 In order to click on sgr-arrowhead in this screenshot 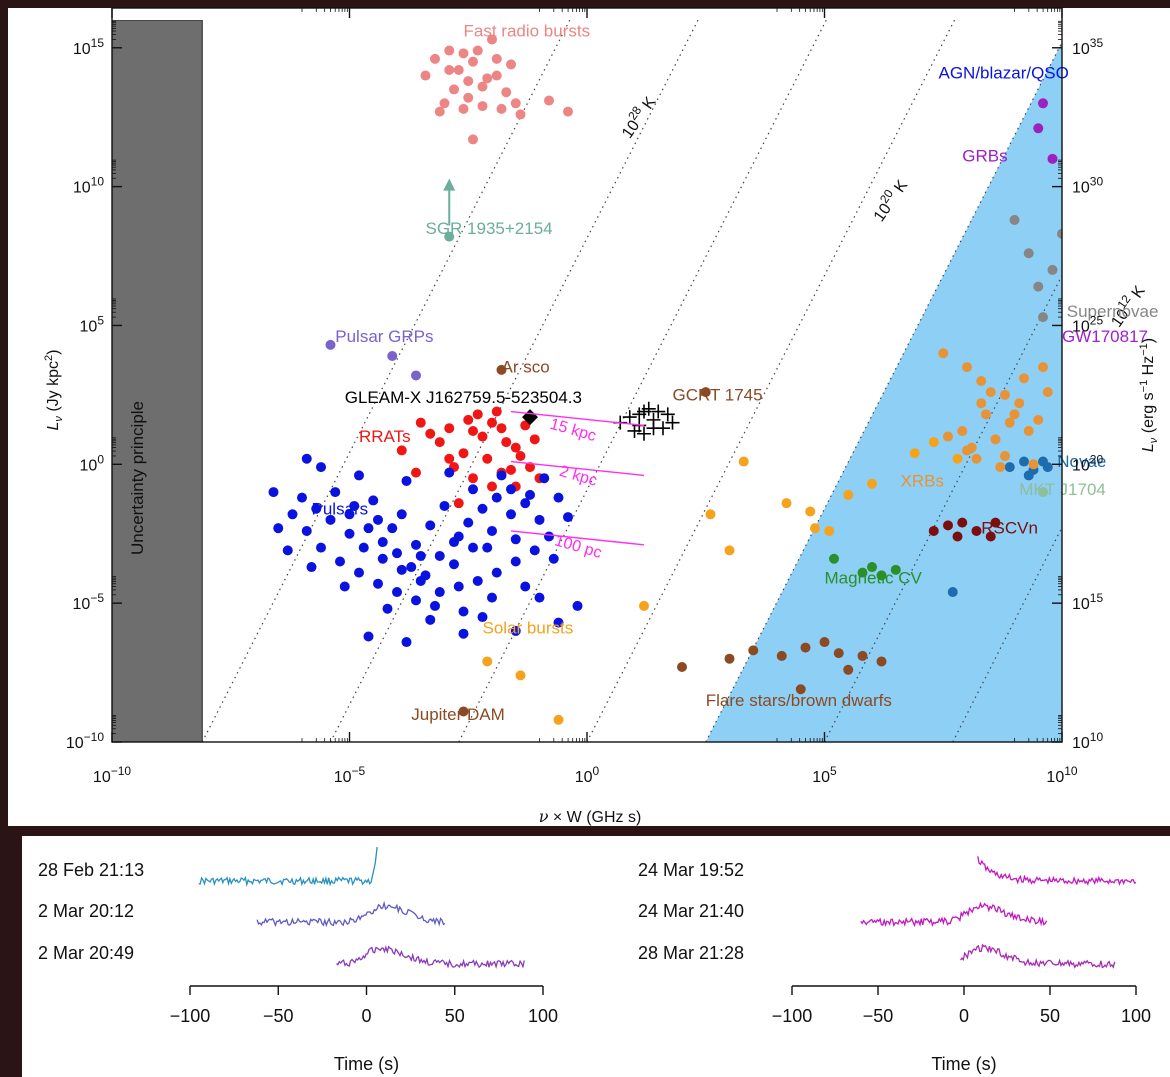, I will do `click(449, 184)`.